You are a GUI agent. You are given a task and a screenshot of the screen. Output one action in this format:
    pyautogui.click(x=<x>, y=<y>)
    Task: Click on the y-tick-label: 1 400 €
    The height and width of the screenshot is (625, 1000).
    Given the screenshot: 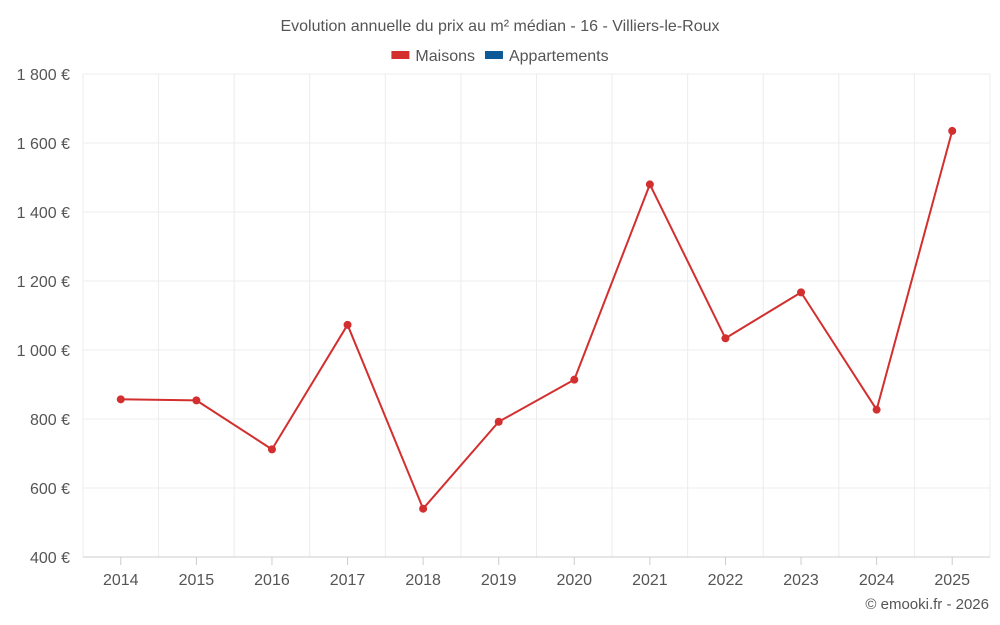 What is the action you would take?
    pyautogui.click(x=43, y=213)
    